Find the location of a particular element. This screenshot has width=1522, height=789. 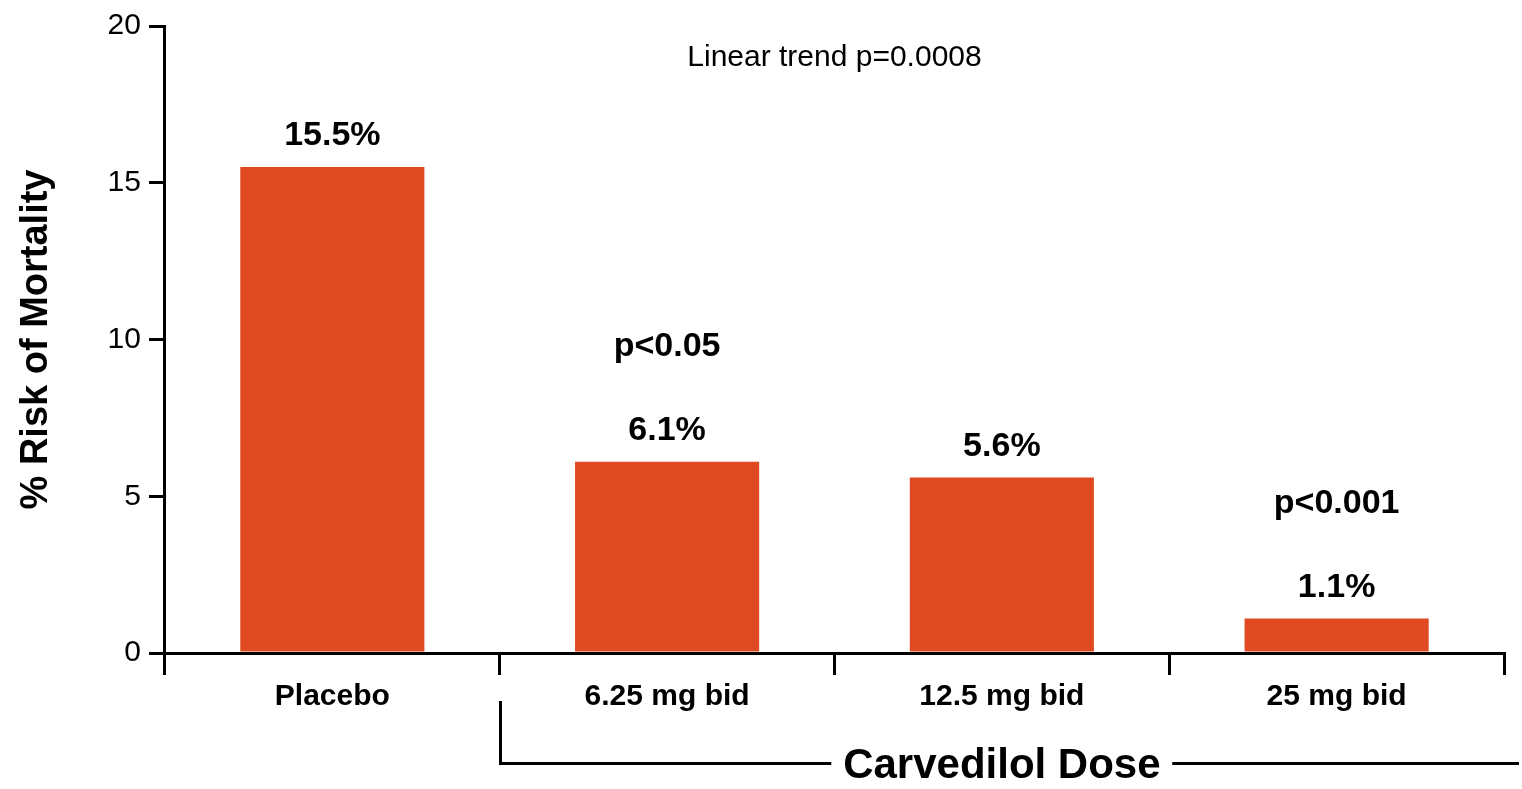

annotation: Linear trend p=0.0008 is located at coordinates (834, 56).